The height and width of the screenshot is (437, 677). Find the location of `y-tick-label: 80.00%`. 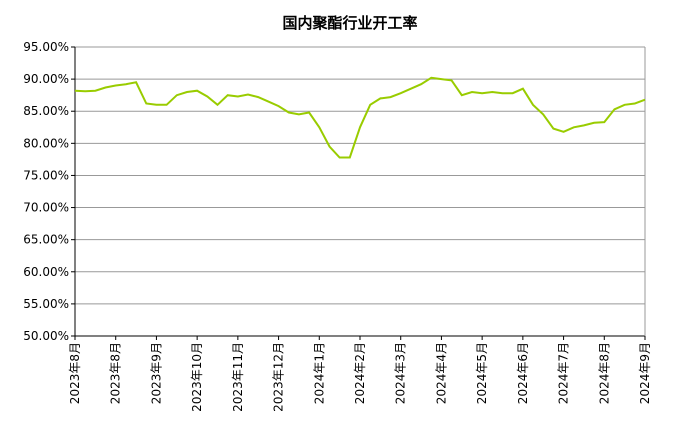

y-tick-label: 80.00% is located at coordinates (46, 143).